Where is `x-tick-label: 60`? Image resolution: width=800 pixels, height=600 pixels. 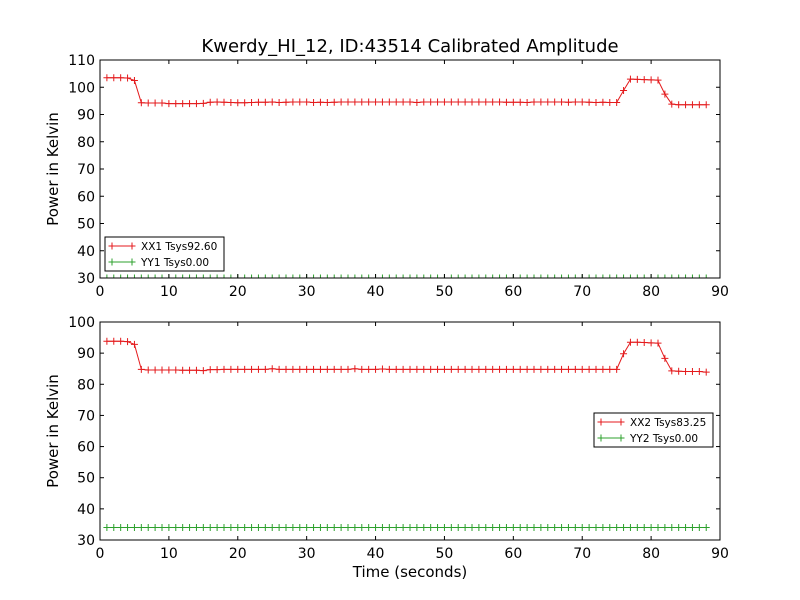
x-tick-label: 60 is located at coordinates (513, 554).